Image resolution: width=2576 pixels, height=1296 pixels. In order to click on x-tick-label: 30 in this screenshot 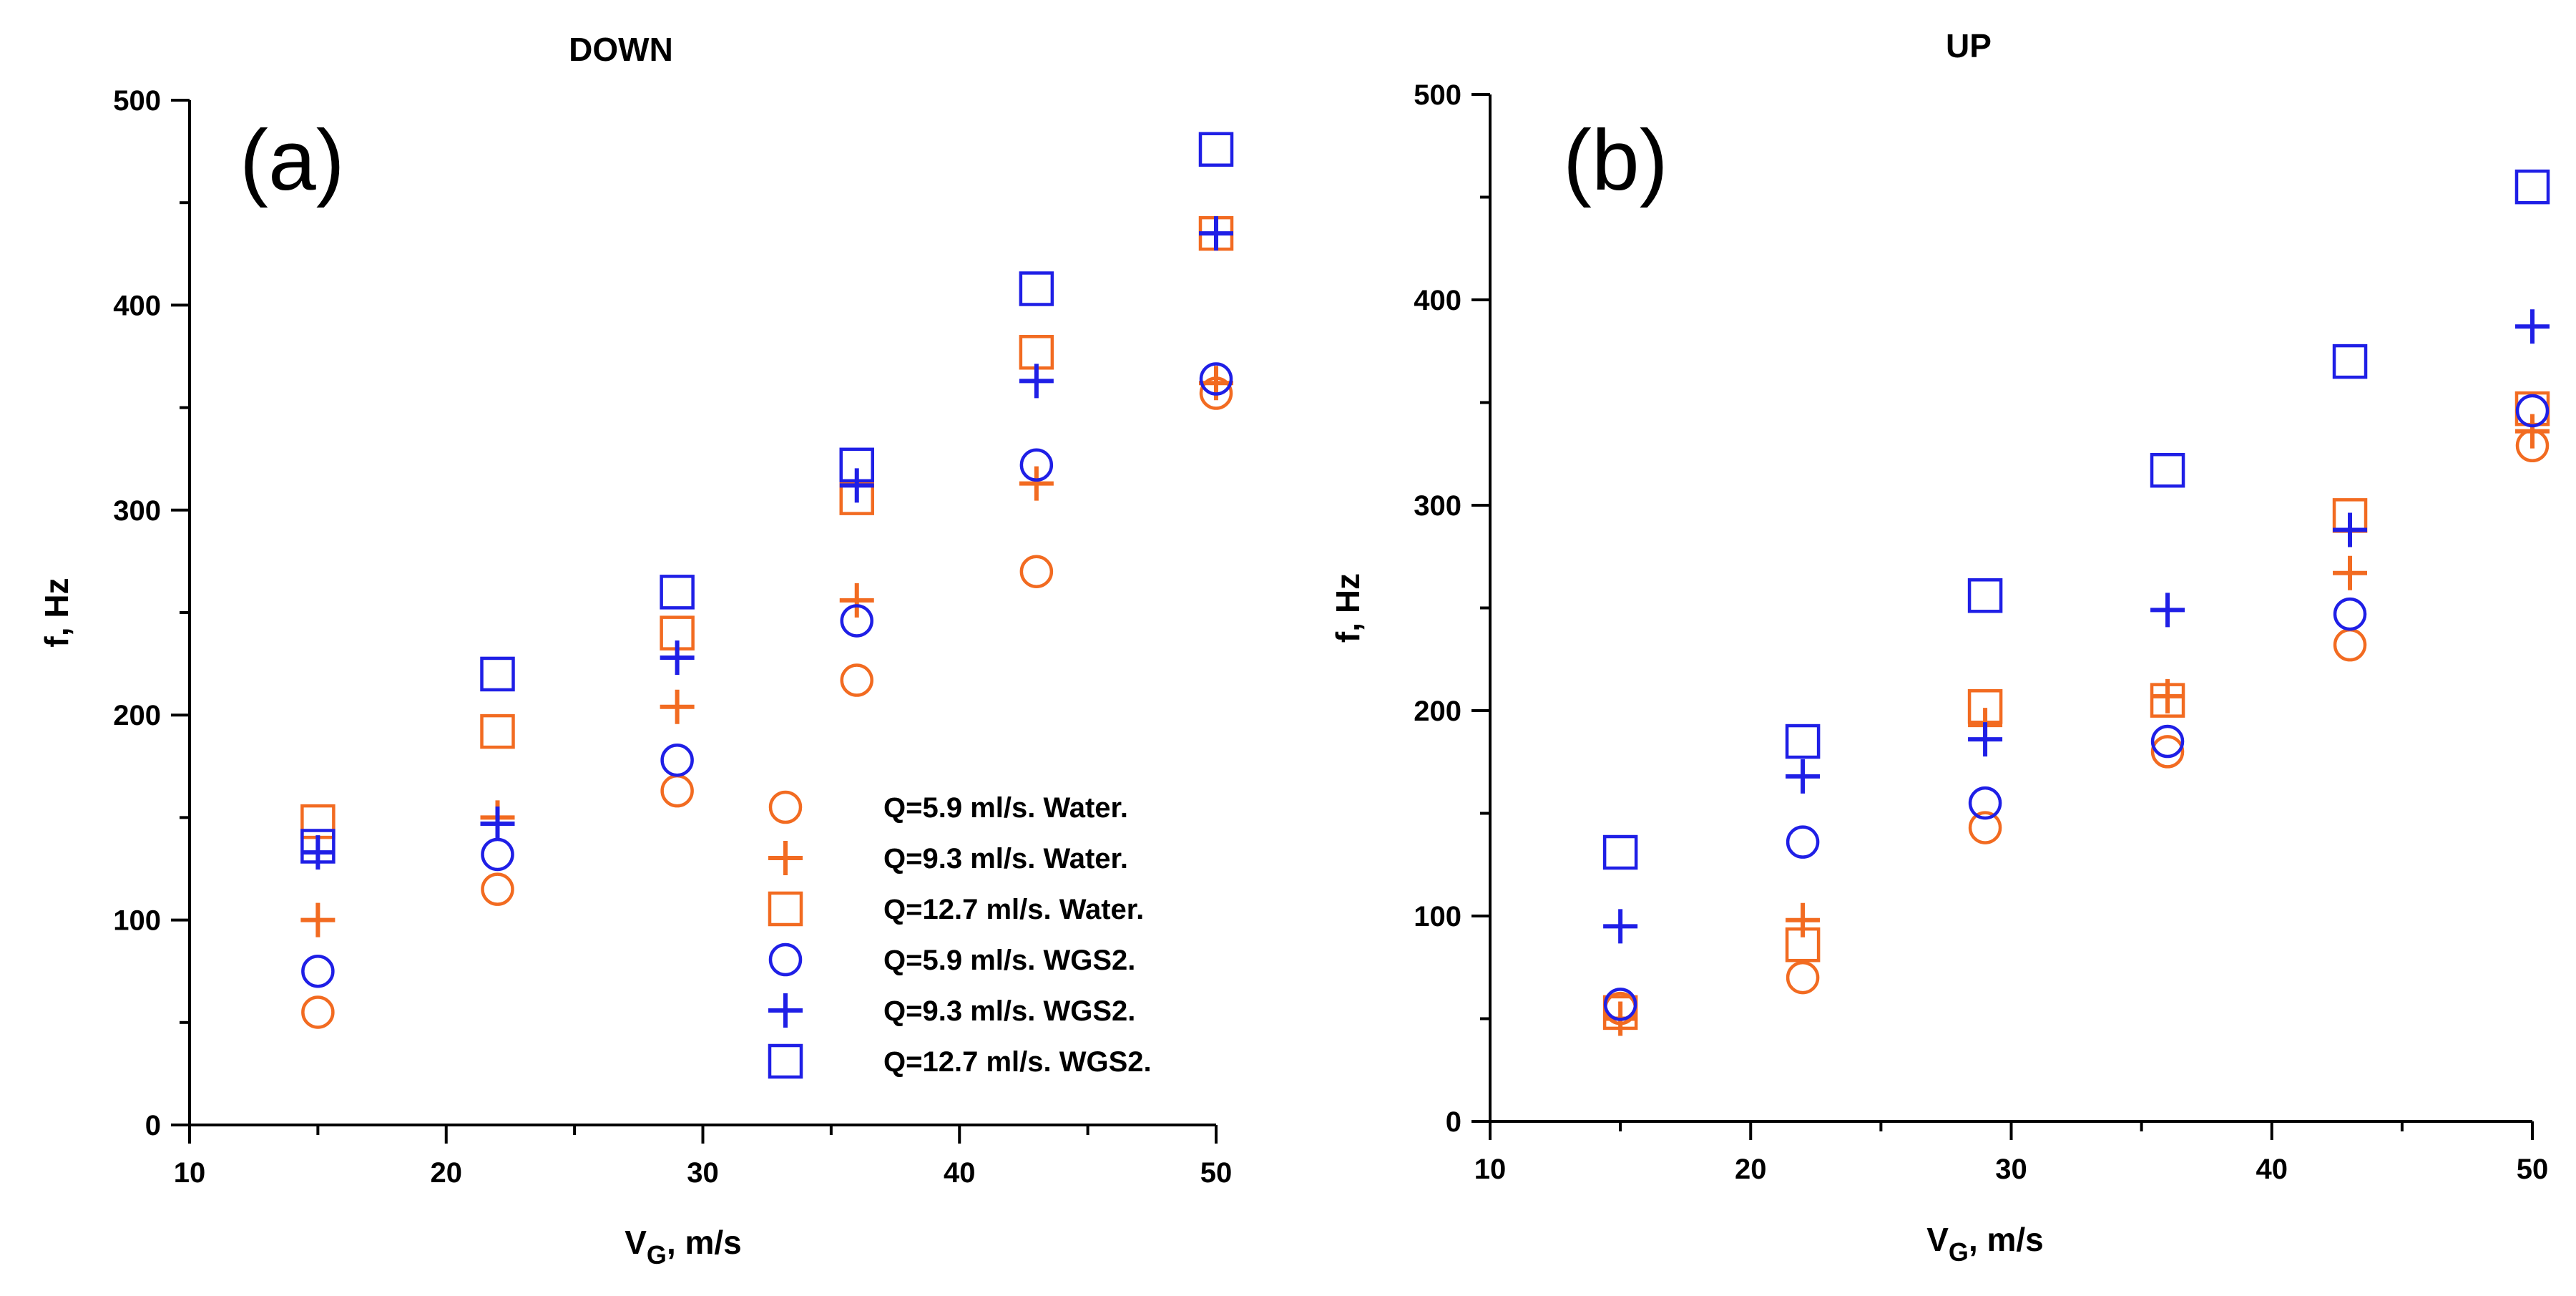, I will do `click(703, 1173)`.